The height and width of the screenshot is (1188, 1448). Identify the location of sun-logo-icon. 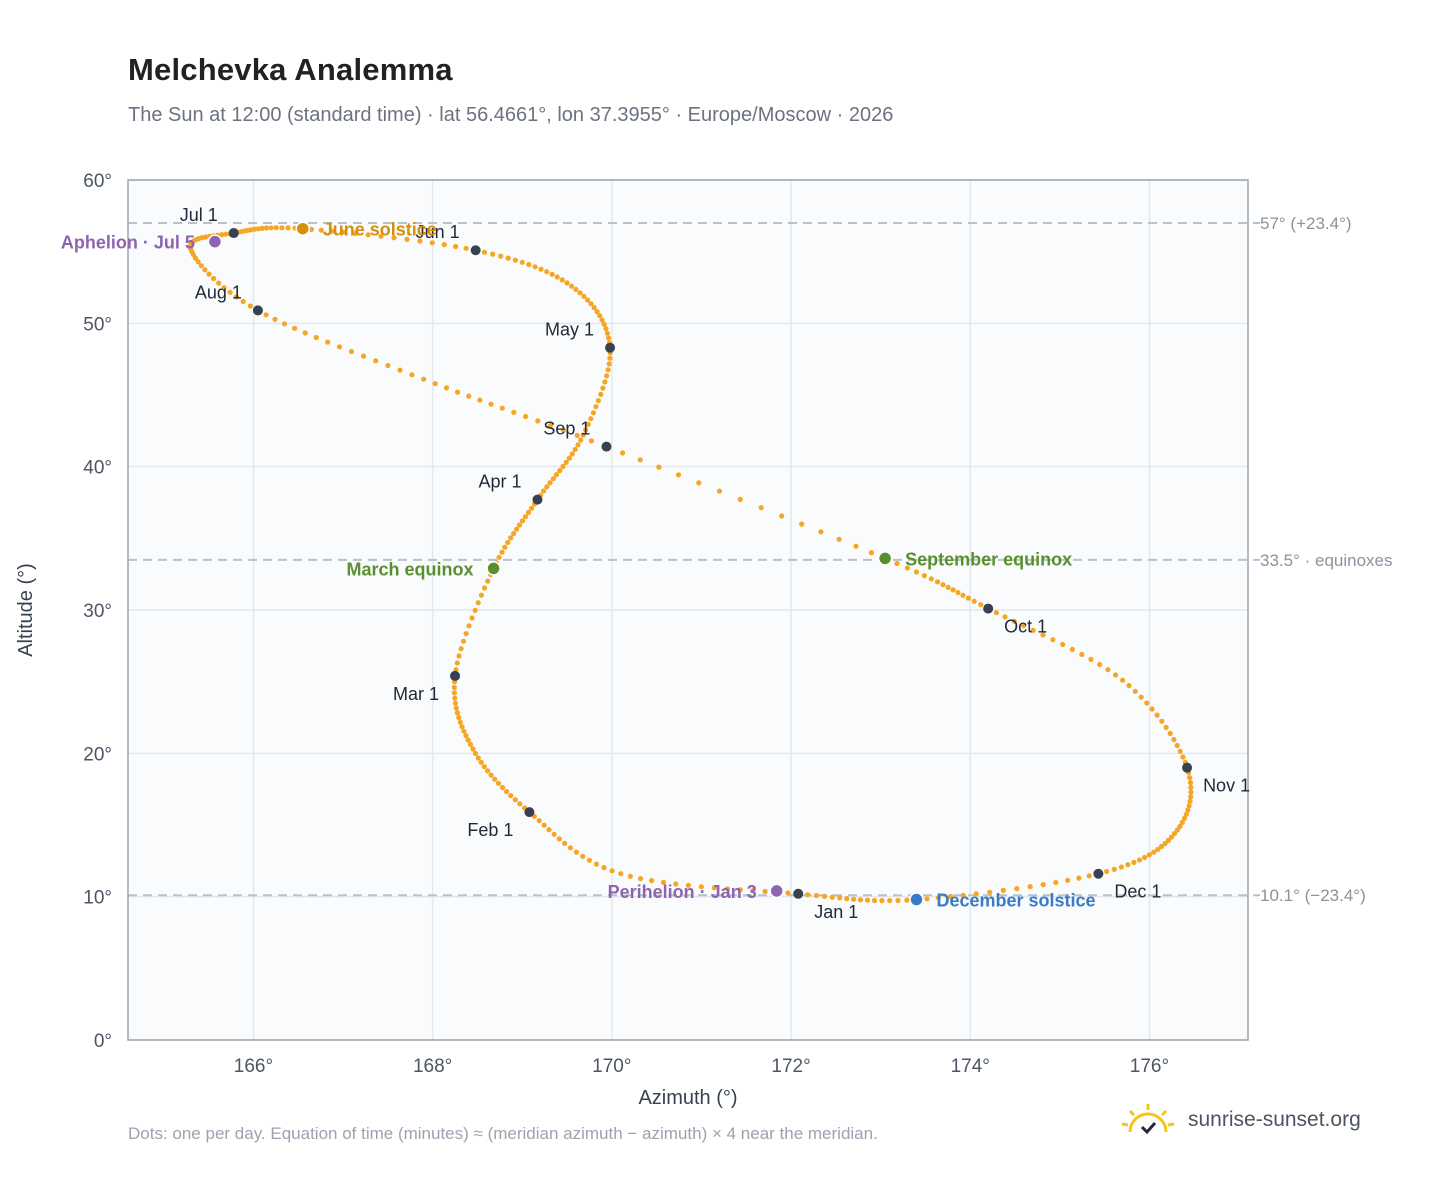
(1148, 1119).